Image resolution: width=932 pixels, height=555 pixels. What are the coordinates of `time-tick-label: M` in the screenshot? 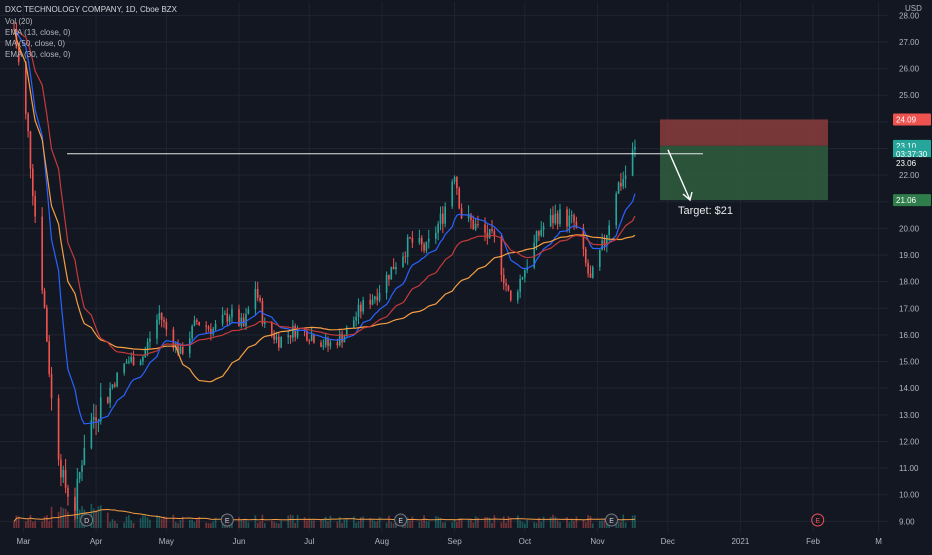 It's located at (878, 541).